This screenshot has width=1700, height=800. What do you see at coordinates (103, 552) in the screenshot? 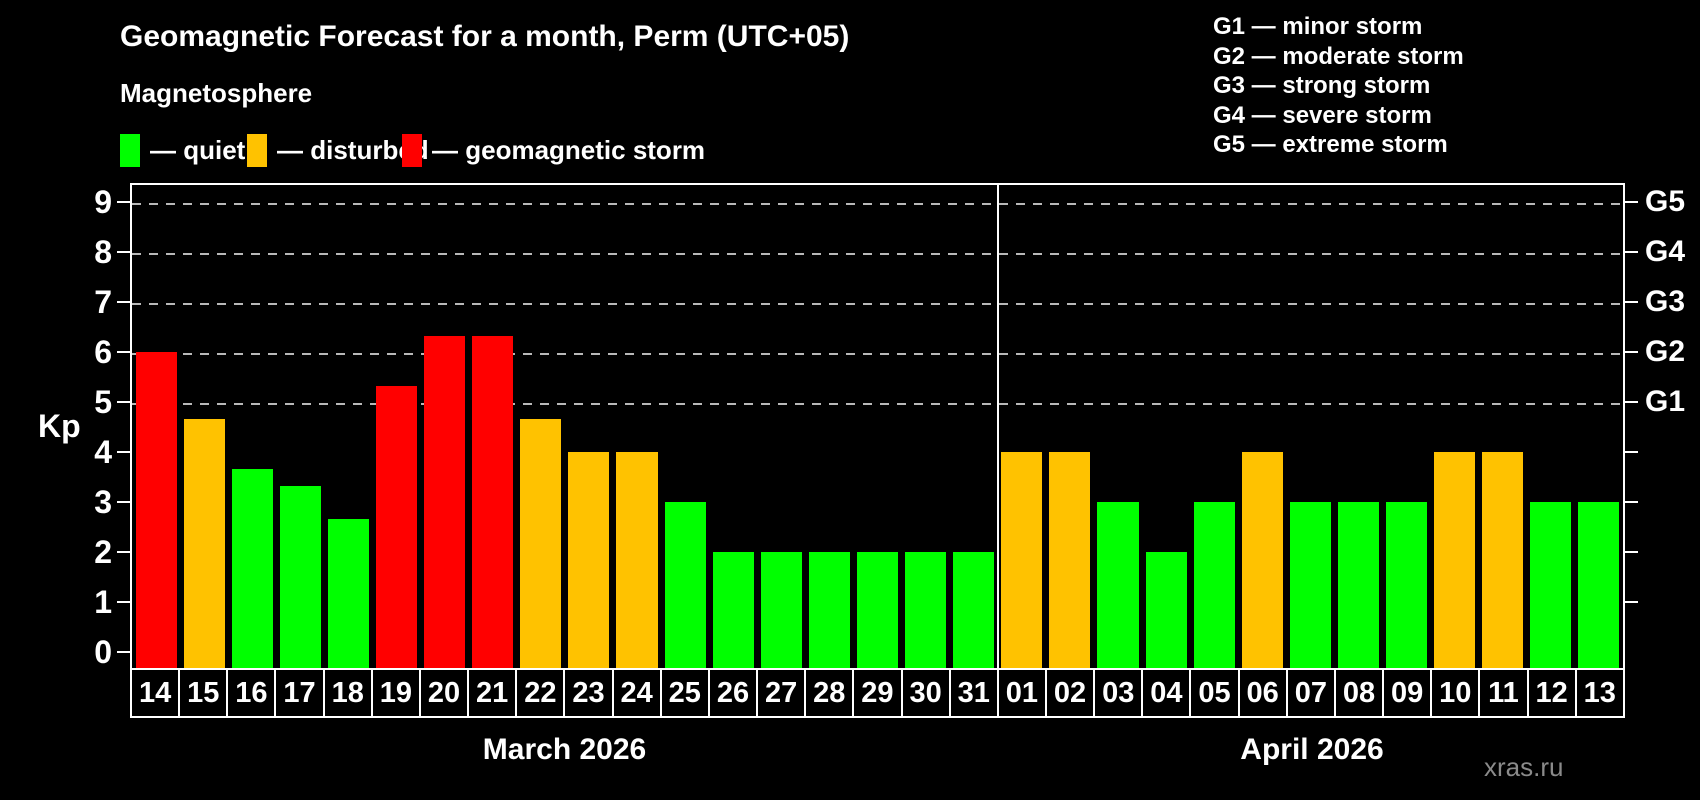
I see `y-axis-tick-label-2: 2` at bounding box center [103, 552].